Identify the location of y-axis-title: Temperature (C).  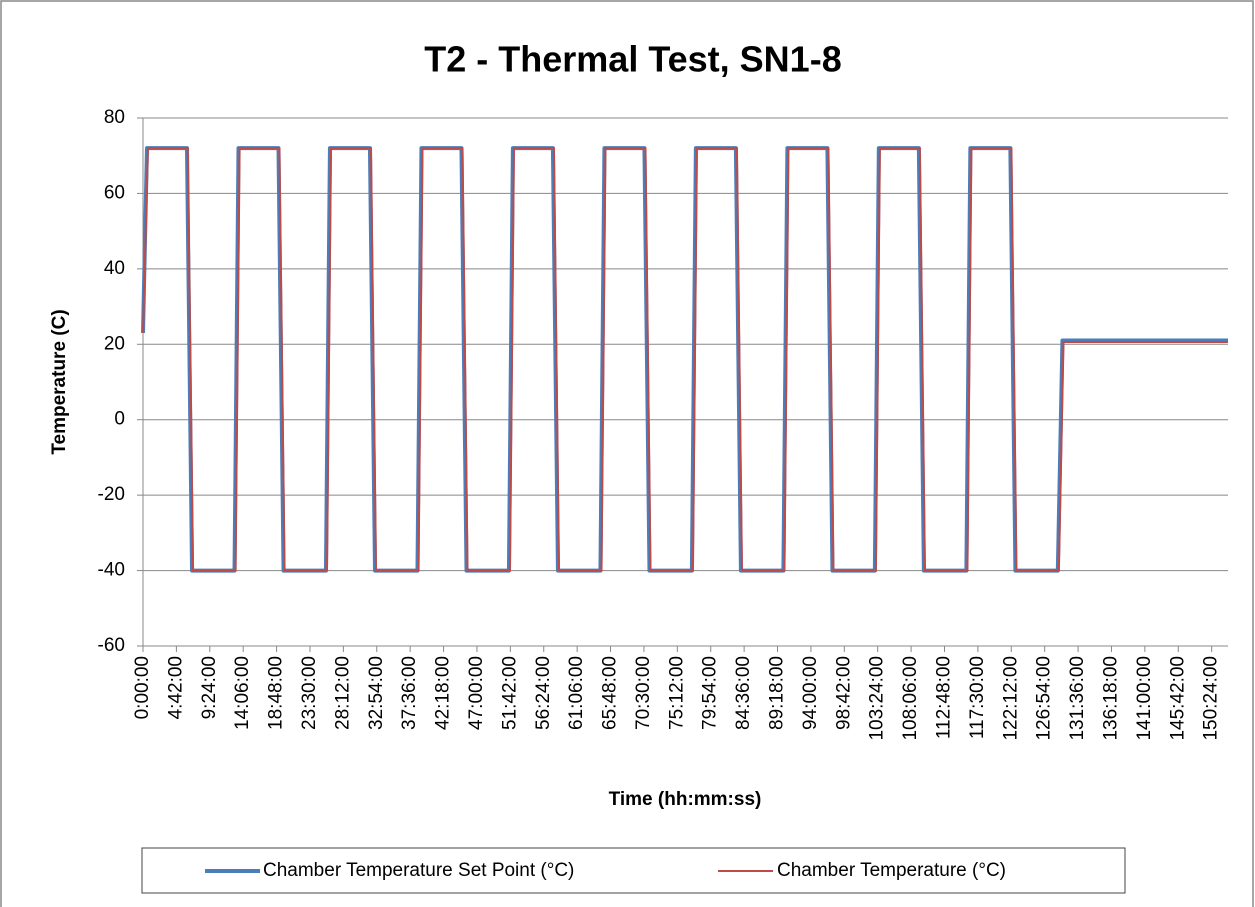
(59, 381).